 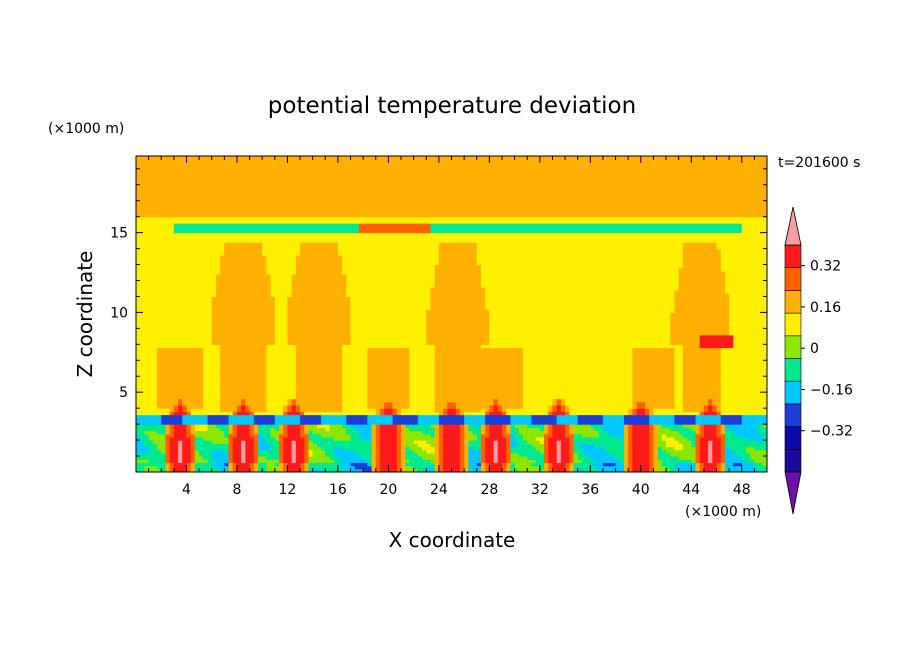 I want to click on colorbar-segment, so click(x=793, y=347).